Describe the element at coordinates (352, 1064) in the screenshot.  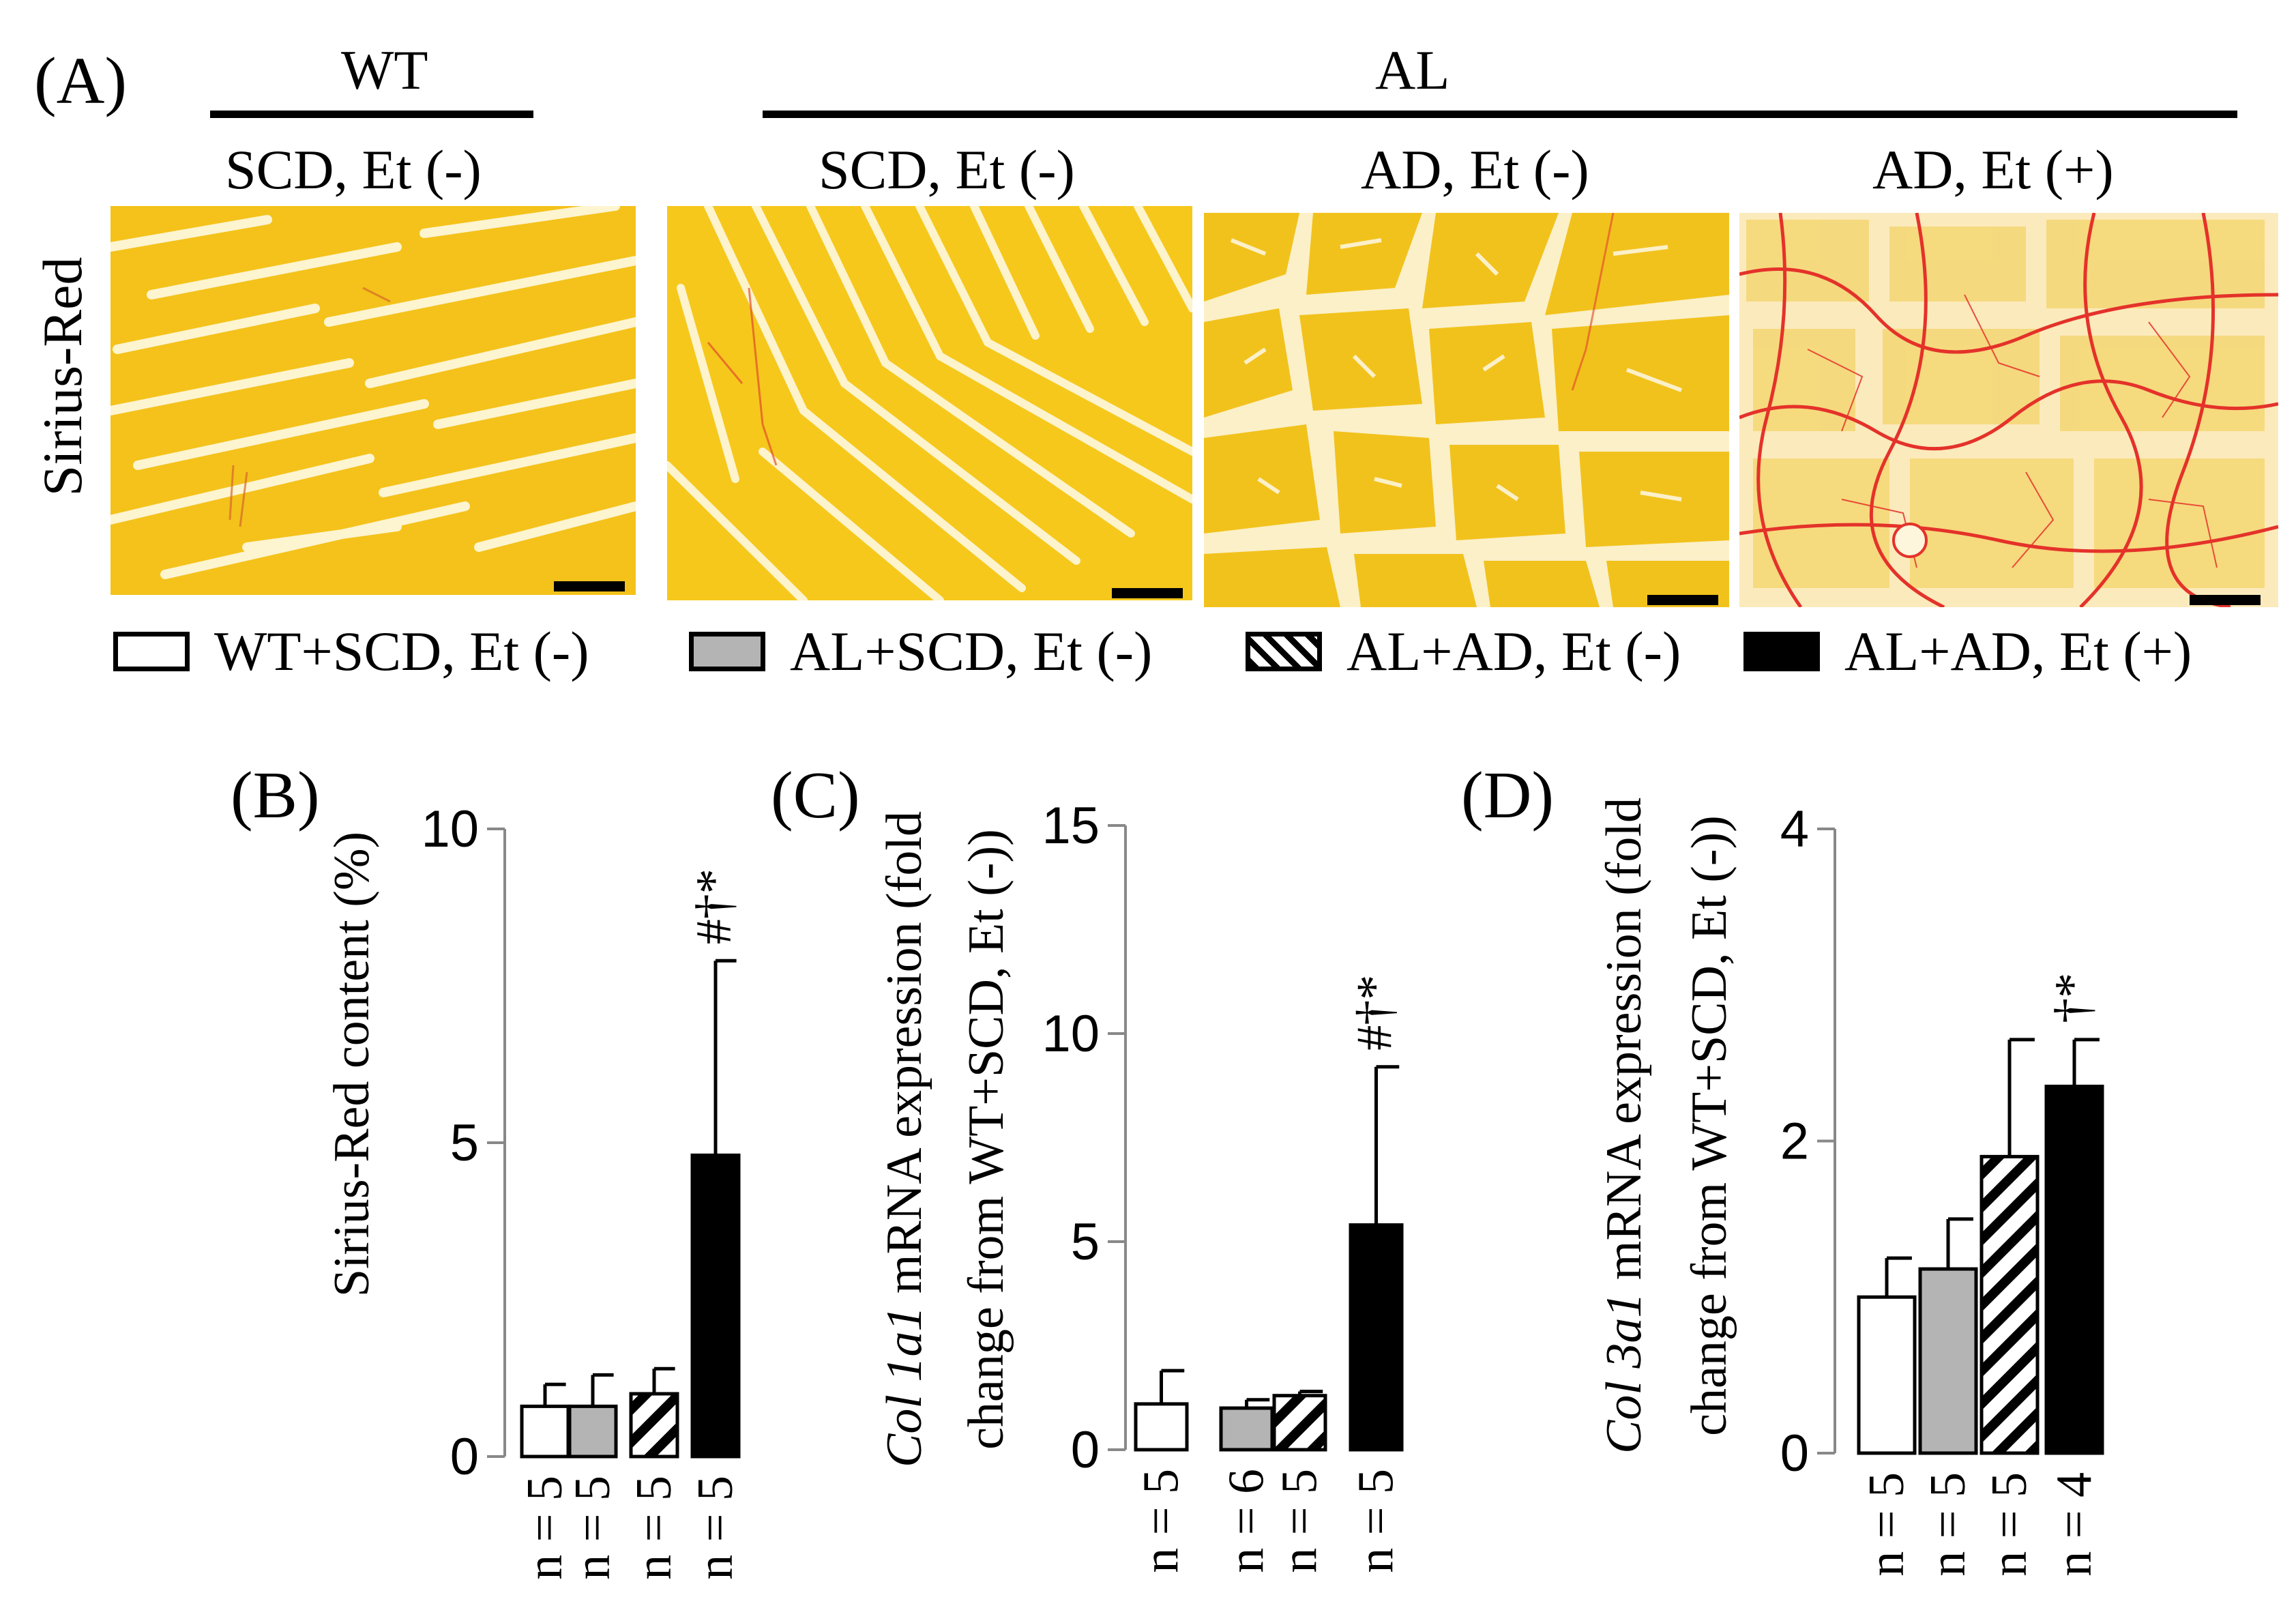
I see `y-axis-label: Sirius-Red content (%)` at that location.